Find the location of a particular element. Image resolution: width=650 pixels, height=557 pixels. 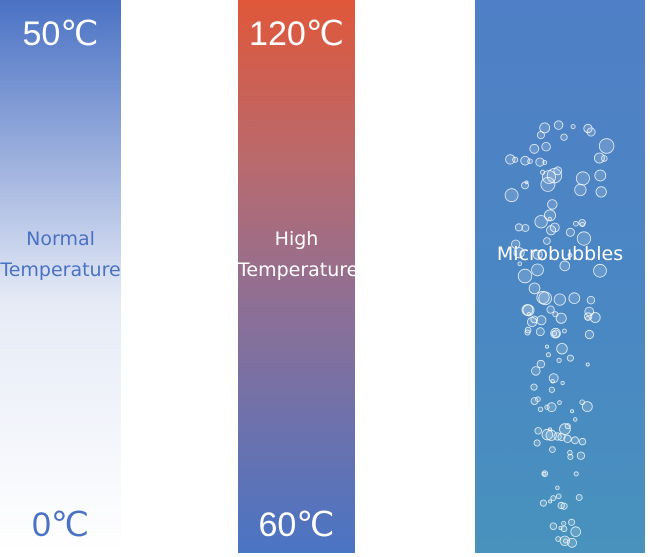

top-temperature: 50℃ is located at coordinates (60, 34).